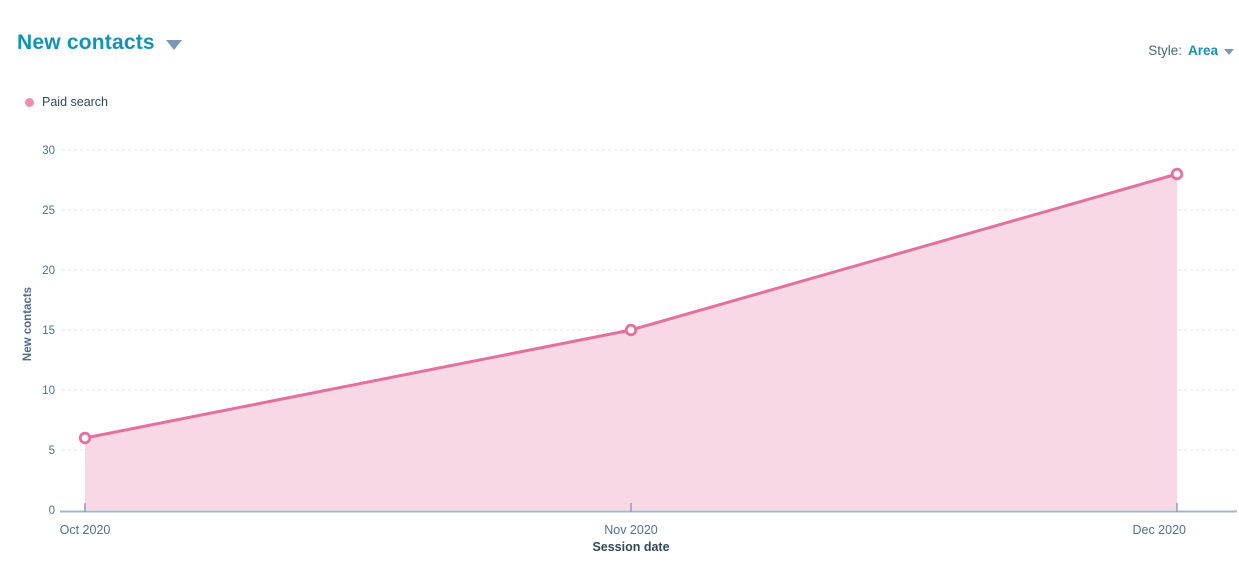  What do you see at coordinates (48, 271) in the screenshot?
I see `y-tick-label: 20` at bounding box center [48, 271].